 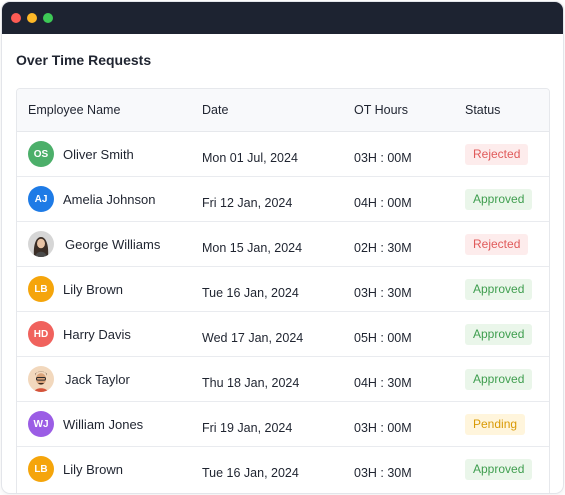 I want to click on avatar-initials: OS, so click(x=41, y=154).